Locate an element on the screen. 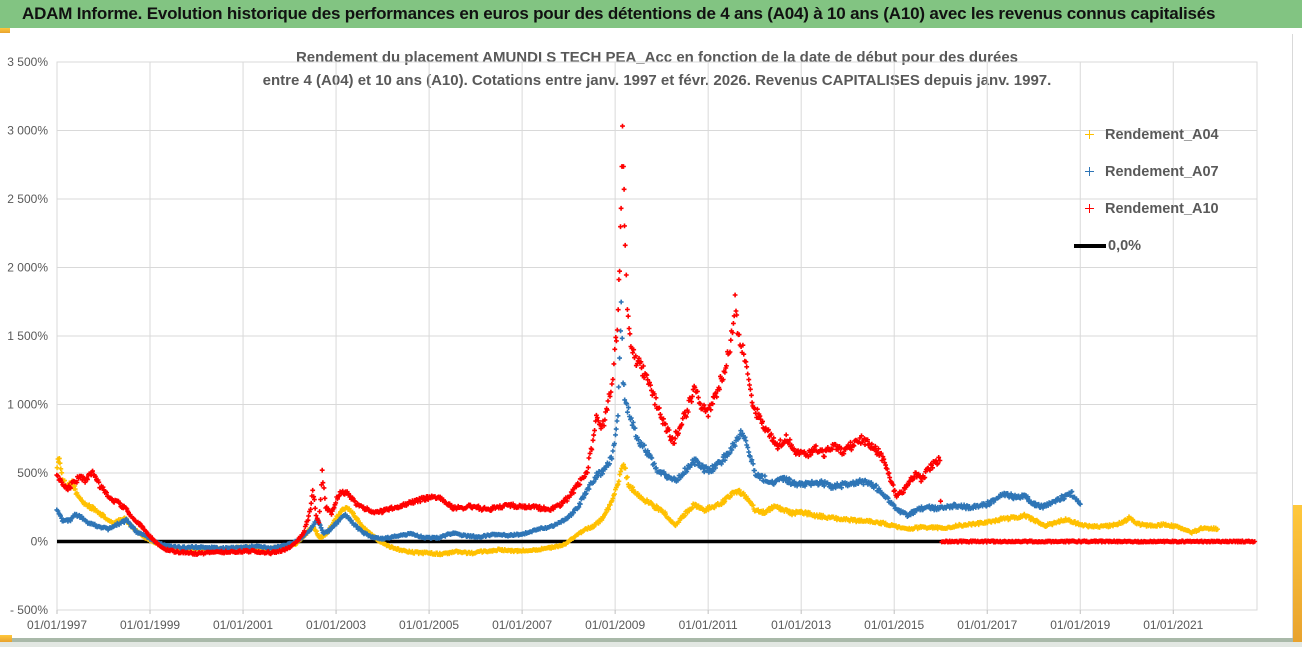 The height and width of the screenshot is (647, 1302). legend-item-zero-line: 0,0% is located at coordinates (1173, 245).